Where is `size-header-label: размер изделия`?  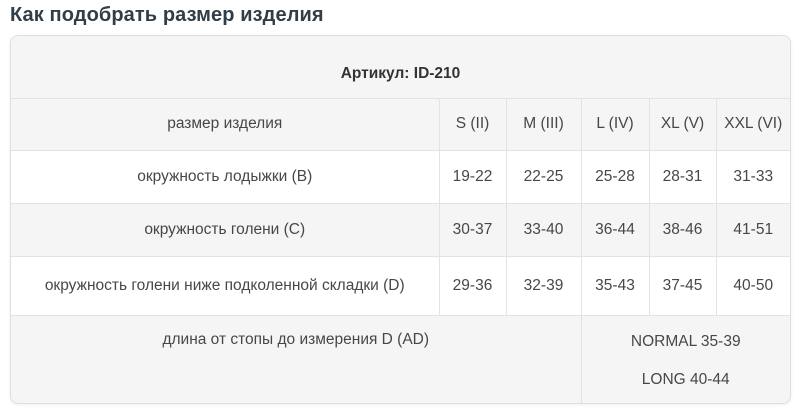
size-header-label: размер изделия is located at coordinates (225, 123).